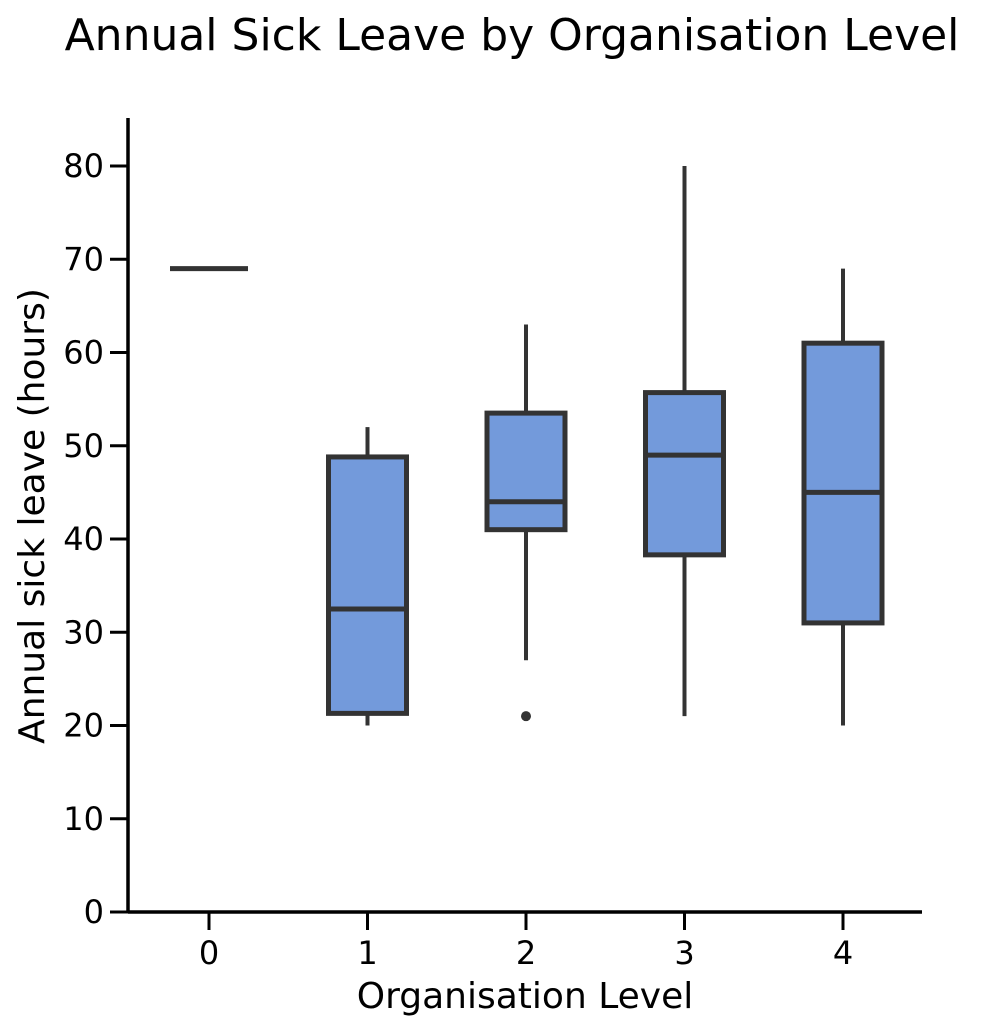  I want to click on x-tick-label: 0, so click(209, 953).